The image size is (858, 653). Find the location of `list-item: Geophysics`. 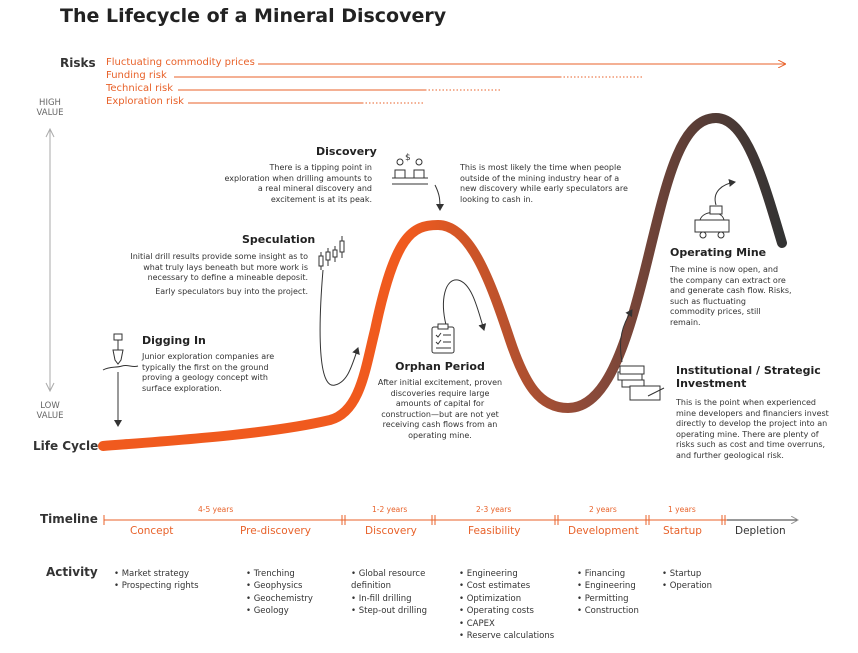

list-item: Geophysics is located at coordinates (291, 586).